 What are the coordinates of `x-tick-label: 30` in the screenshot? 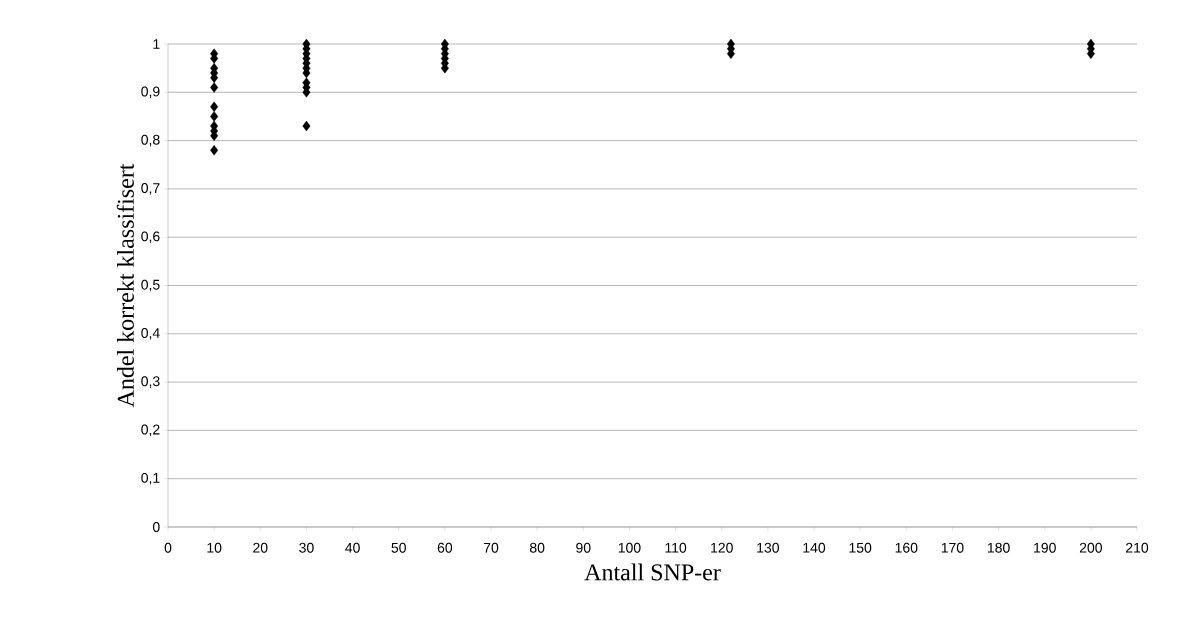 It's located at (306, 547).